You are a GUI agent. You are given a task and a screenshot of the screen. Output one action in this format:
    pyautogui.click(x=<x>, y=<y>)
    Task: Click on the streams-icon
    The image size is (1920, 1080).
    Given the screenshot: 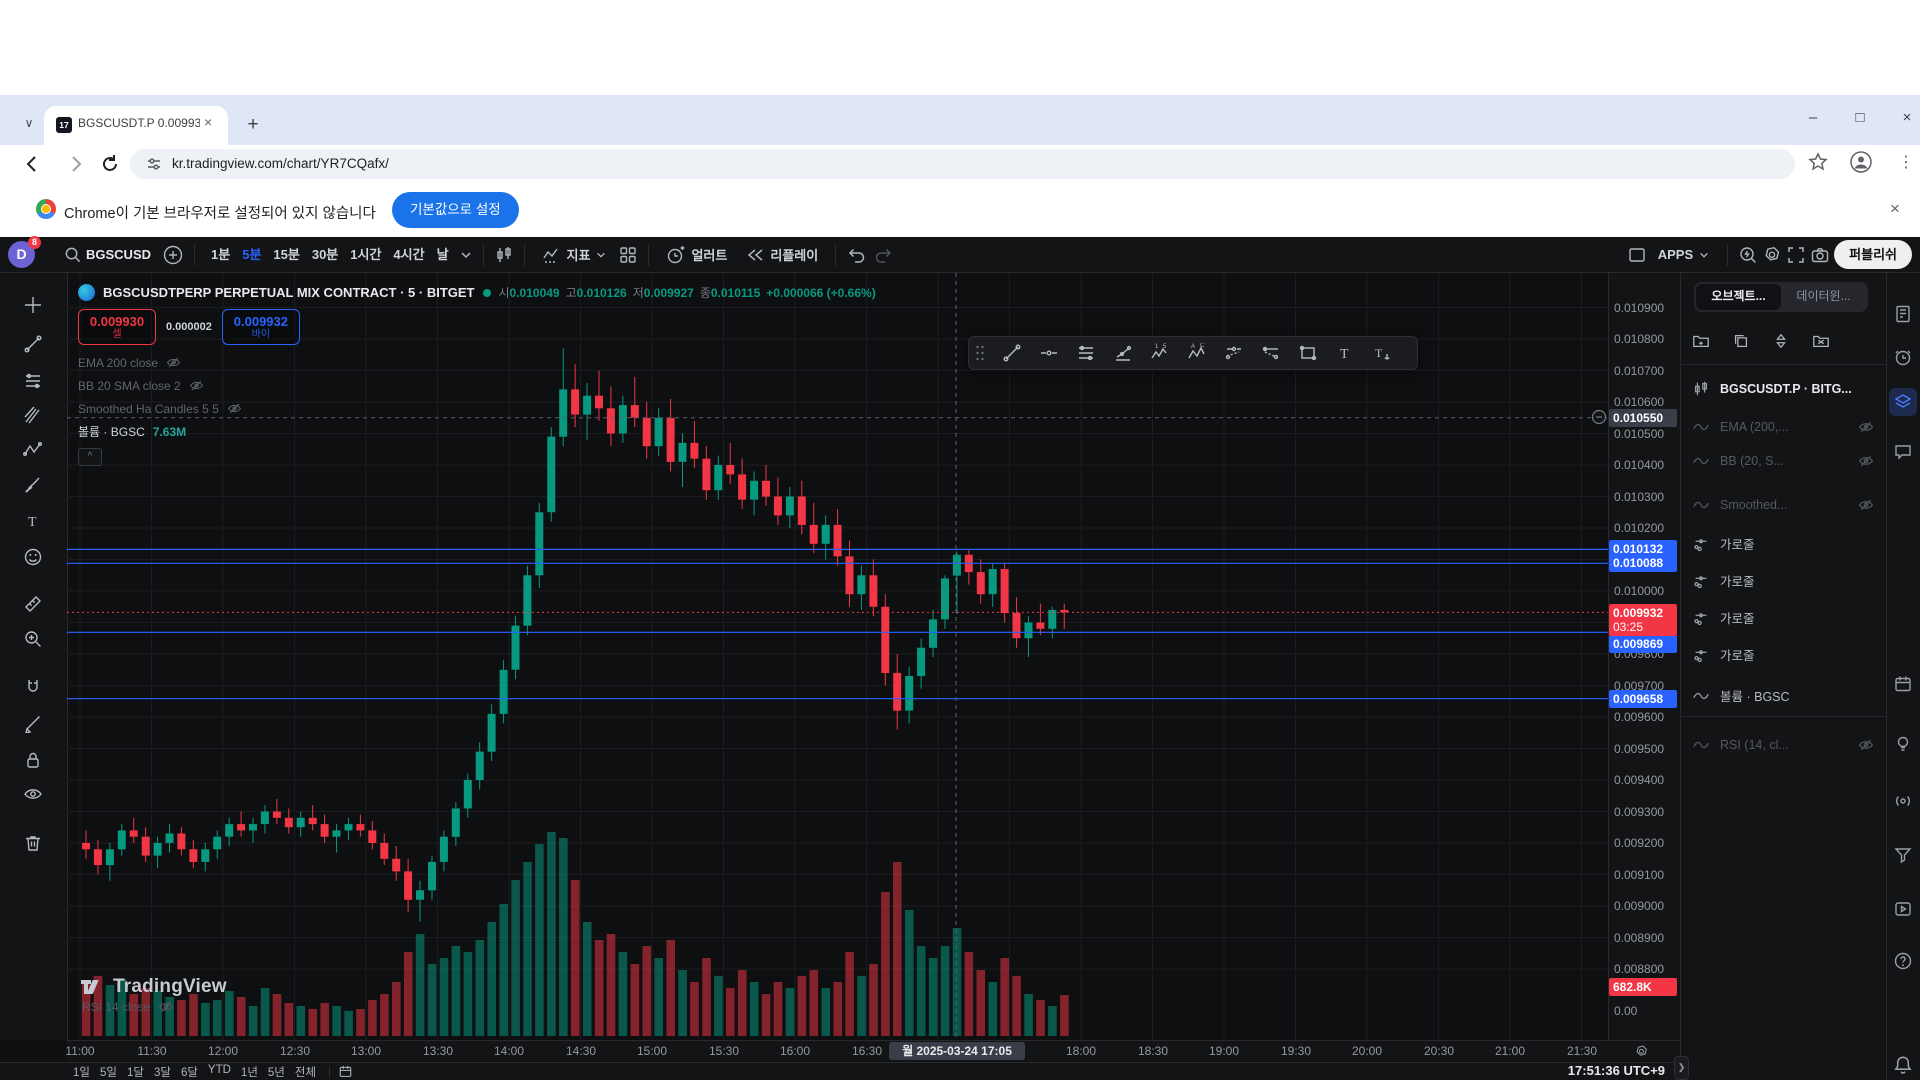 What is the action you would take?
    pyautogui.click(x=1903, y=909)
    